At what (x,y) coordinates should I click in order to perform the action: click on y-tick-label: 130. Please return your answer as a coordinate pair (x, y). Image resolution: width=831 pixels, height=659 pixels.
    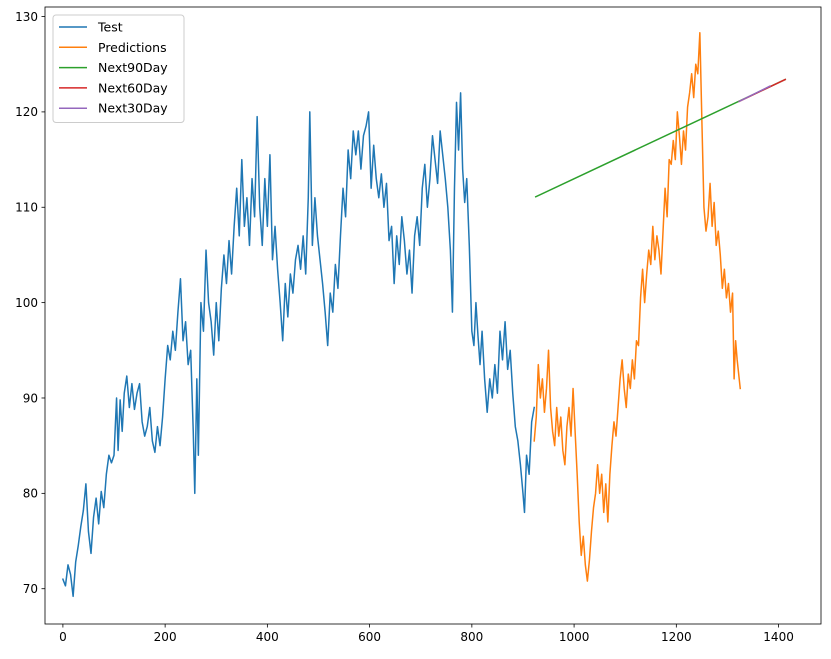
    Looking at the image, I should click on (26, 17).